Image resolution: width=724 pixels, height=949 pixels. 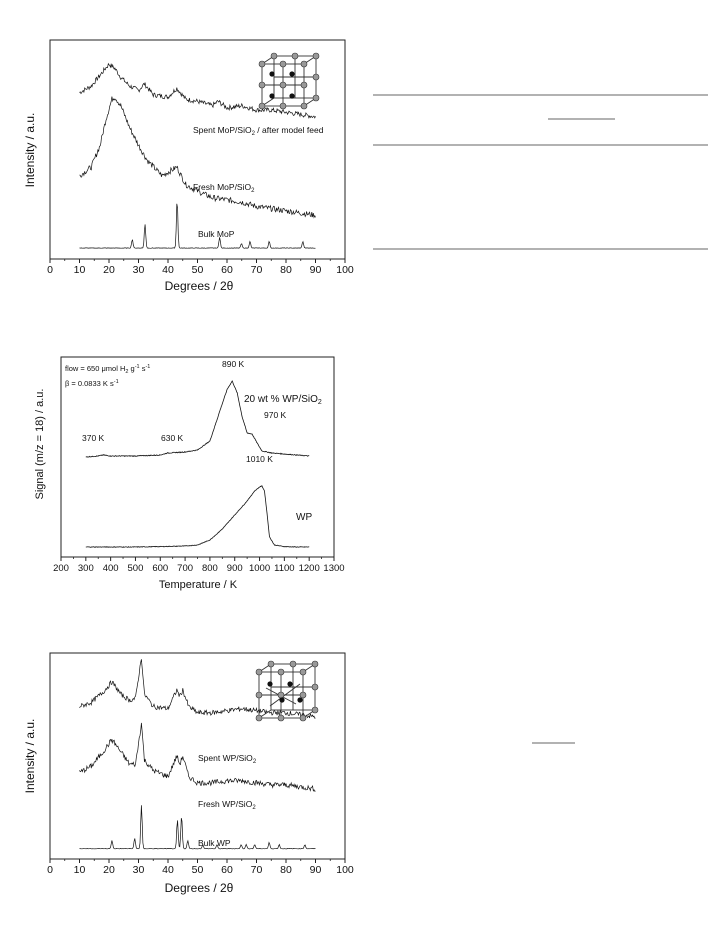 What do you see at coordinates (227, 759) in the screenshot?
I see `series-label-spent-wp: Spent WP/SiO2` at bounding box center [227, 759].